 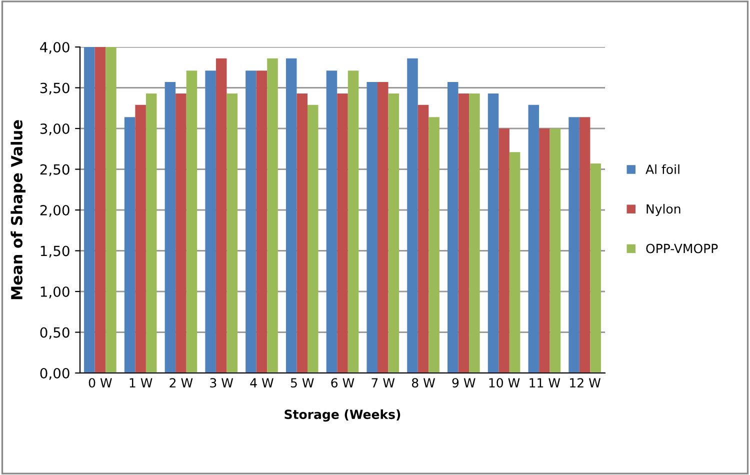 What do you see at coordinates (55, 88) in the screenshot?
I see `y-tick-label: 3,50` at bounding box center [55, 88].